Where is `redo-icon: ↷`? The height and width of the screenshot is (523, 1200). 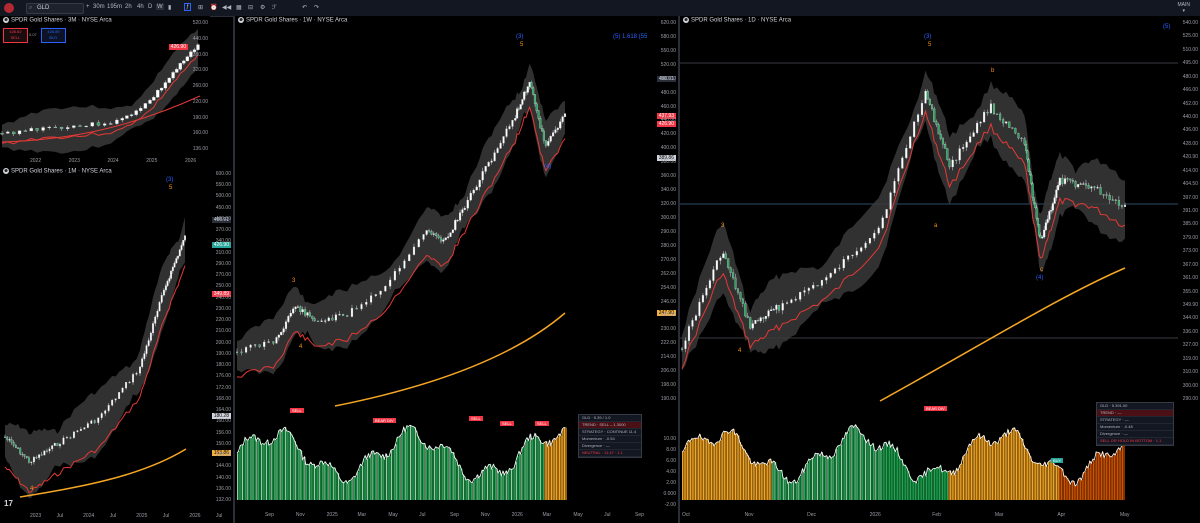
redo-icon: ↷ is located at coordinates (317, 8).